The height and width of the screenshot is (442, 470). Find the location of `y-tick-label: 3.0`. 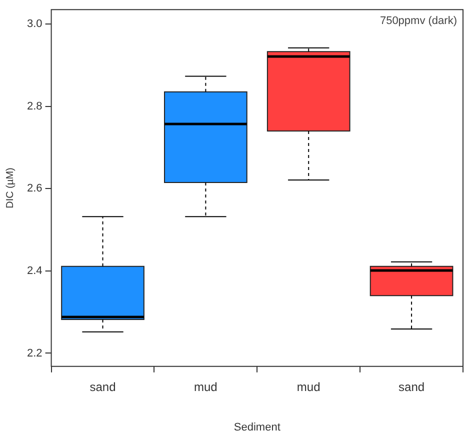

y-tick-label: 3.0 is located at coordinates (34, 24).